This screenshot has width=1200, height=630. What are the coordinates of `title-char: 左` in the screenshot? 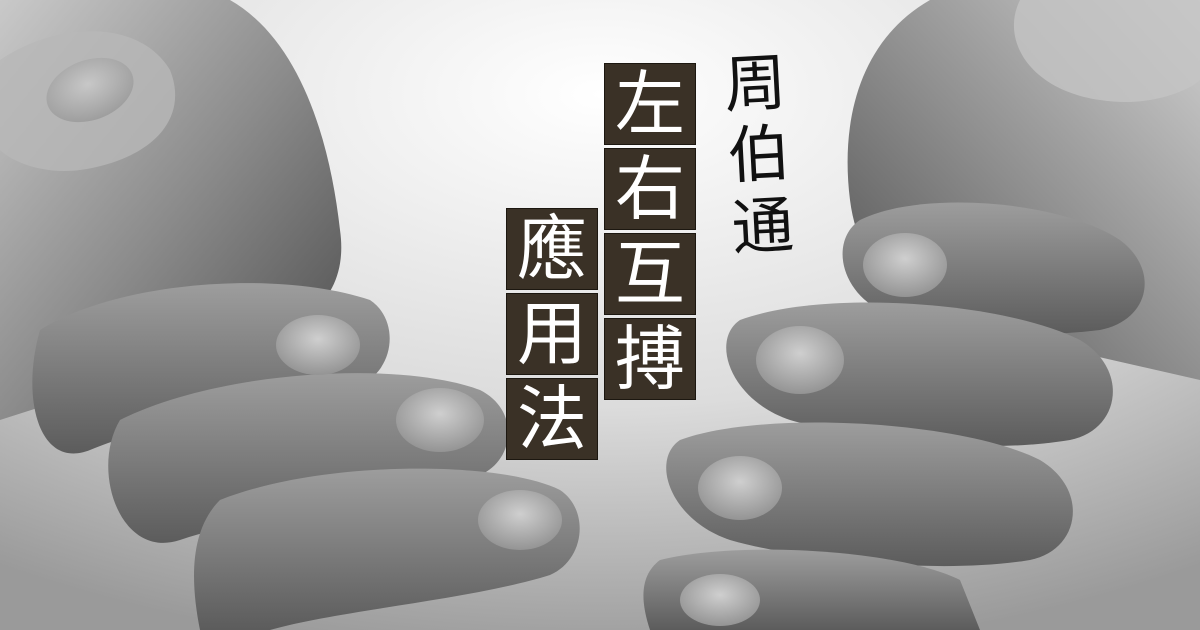 It's located at (650, 104).